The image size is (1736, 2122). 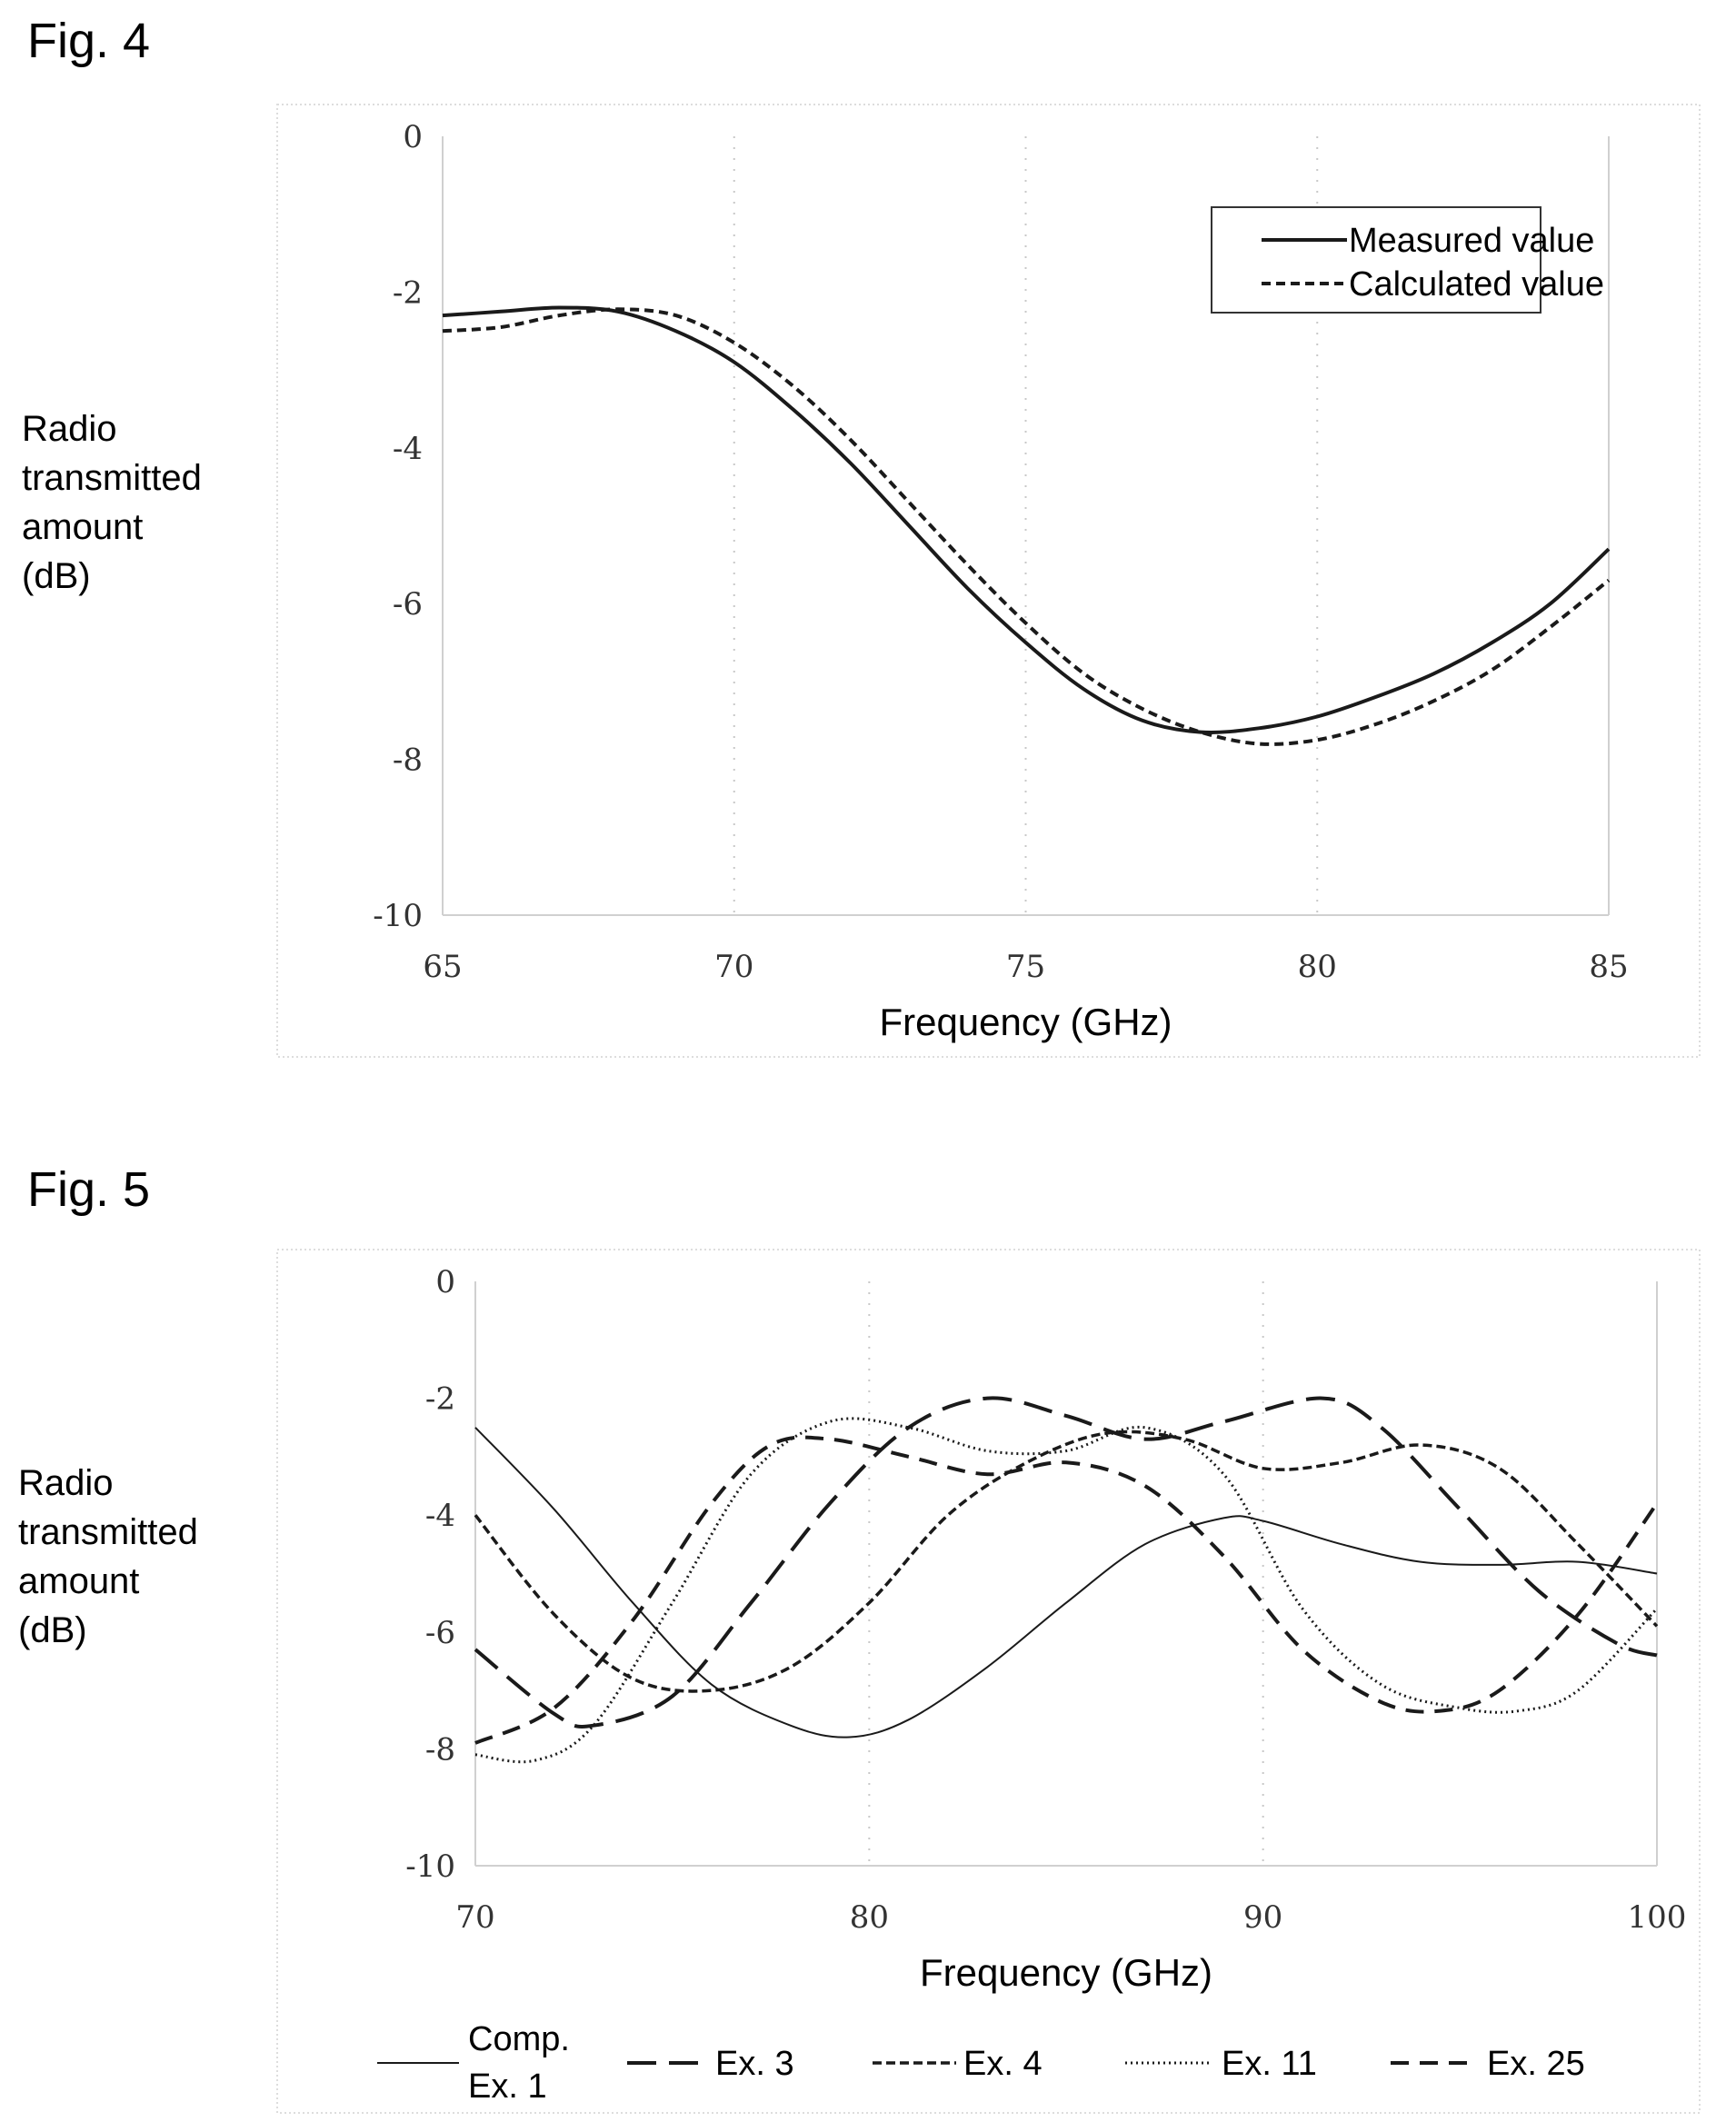 What do you see at coordinates (443, 967) in the screenshot?
I see `fig4-x-tick-label: 65` at bounding box center [443, 967].